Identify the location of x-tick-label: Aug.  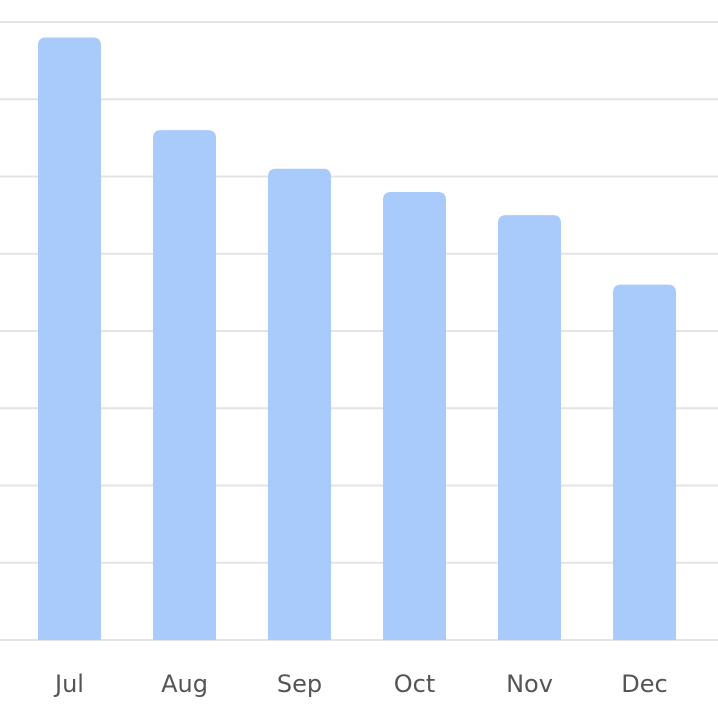
(184, 684).